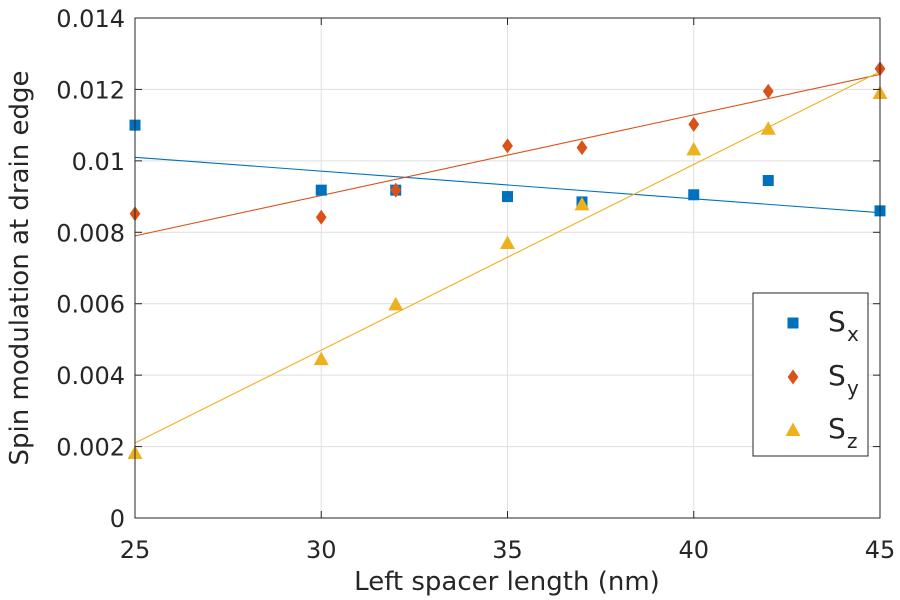 The height and width of the screenshot is (600, 900). Describe the element at coordinates (507, 185) in the screenshot. I see `fit-line-sx` at that location.